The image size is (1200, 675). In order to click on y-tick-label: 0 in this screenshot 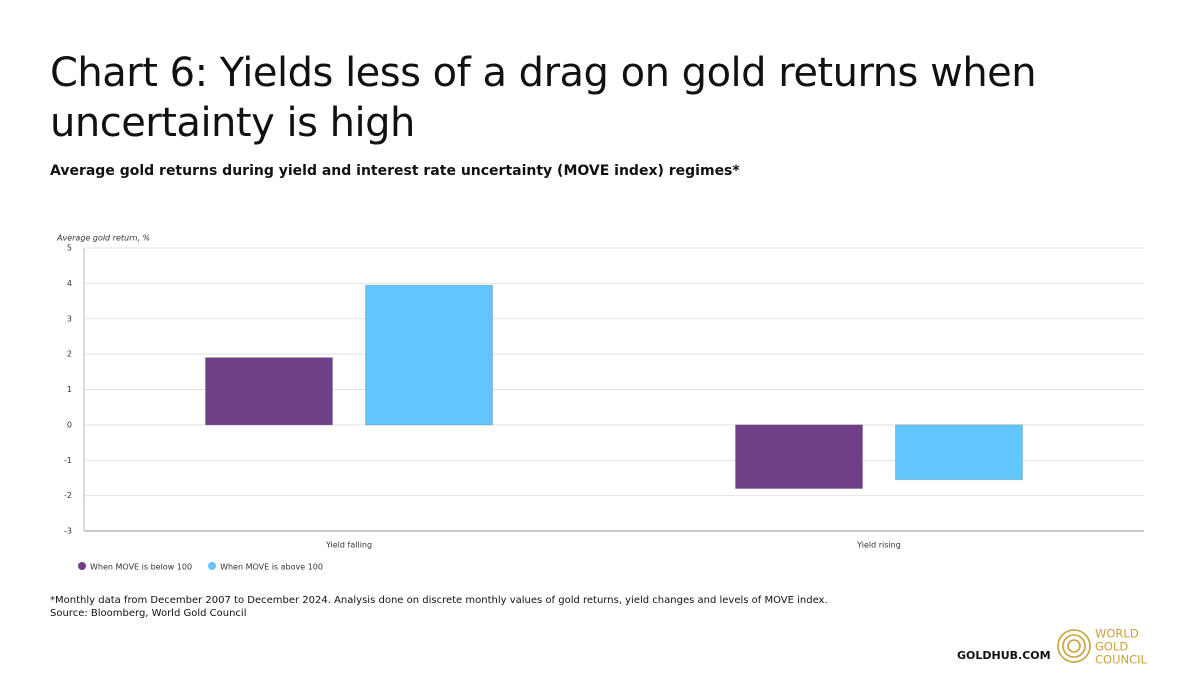, I will do `click(69, 424)`.